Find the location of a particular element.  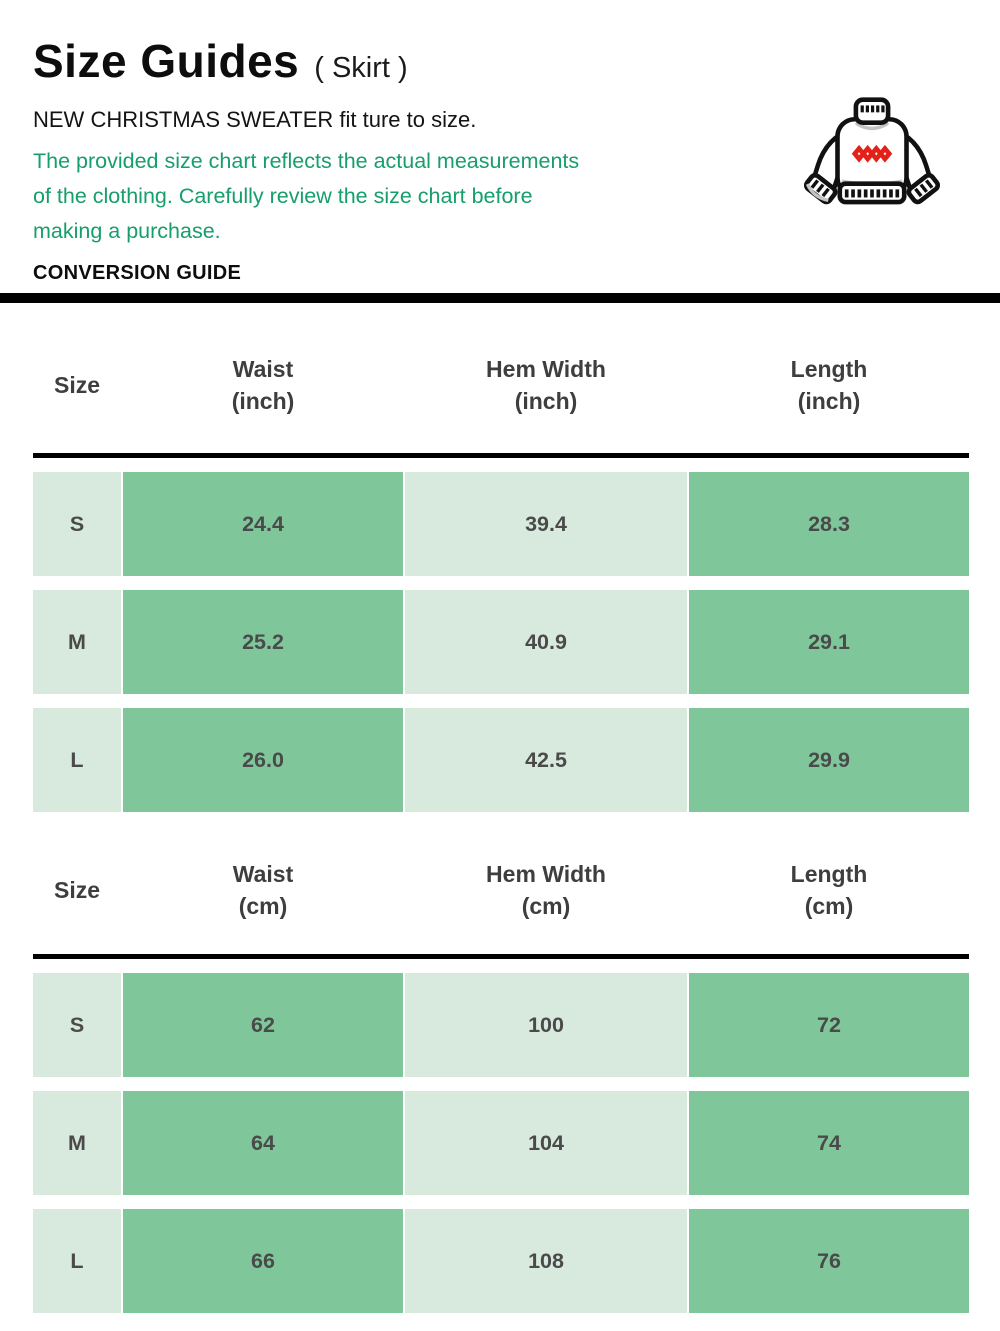

table-row-l: L 66 108 76 is located at coordinates (501, 1261).